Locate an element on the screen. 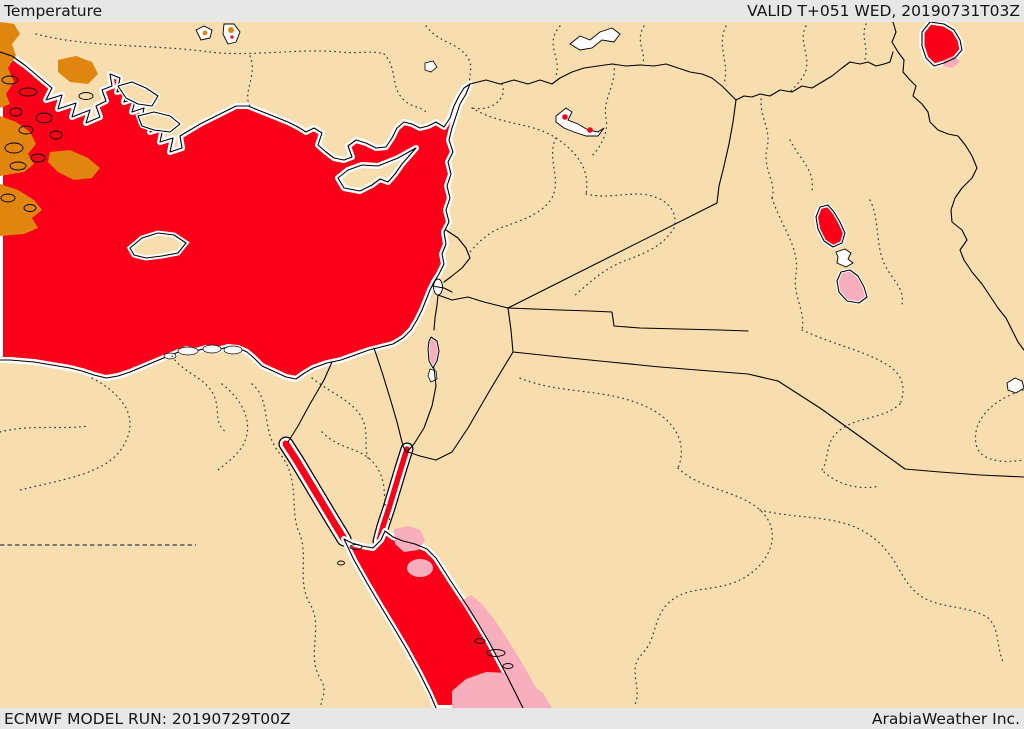 The width and height of the screenshot is (1024, 729). lake-tharthar-region is located at coordinates (830, 226).